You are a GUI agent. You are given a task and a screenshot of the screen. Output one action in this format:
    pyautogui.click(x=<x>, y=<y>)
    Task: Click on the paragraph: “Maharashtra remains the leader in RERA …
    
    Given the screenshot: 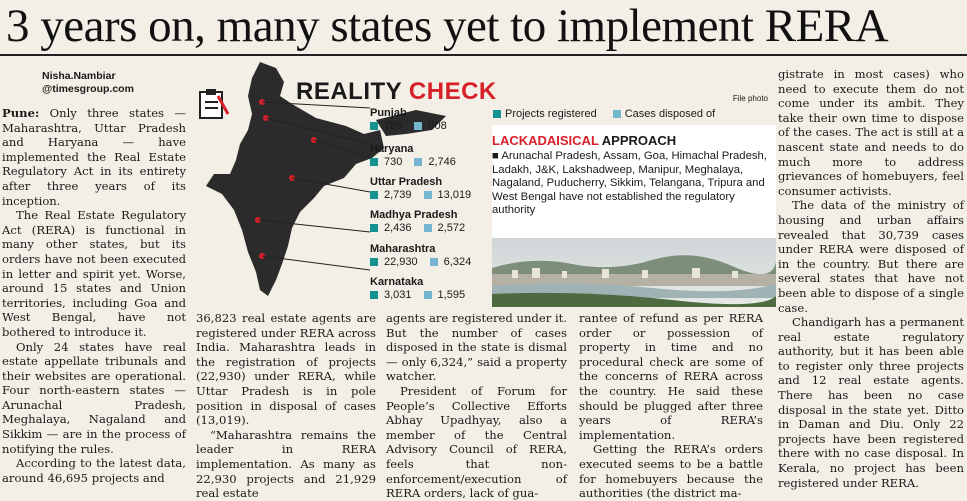 What is the action you would take?
    pyautogui.click(x=286, y=464)
    